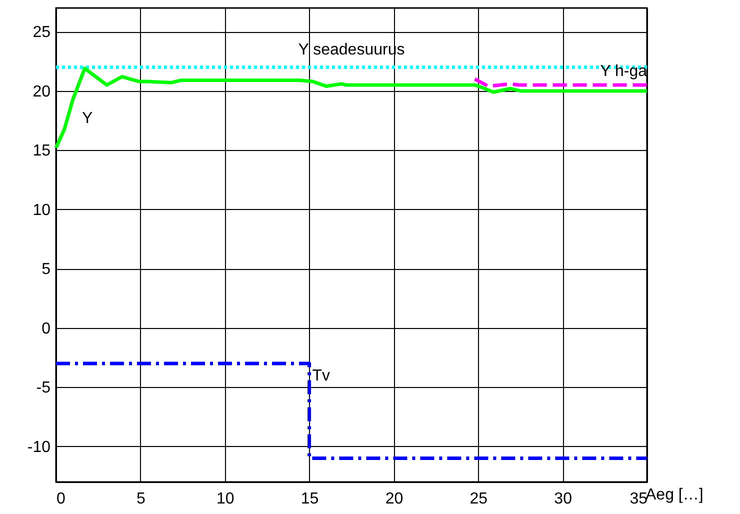 This screenshot has height=514, width=740. What do you see at coordinates (394, 499) in the screenshot?
I see `x-tick-label: 20` at bounding box center [394, 499].